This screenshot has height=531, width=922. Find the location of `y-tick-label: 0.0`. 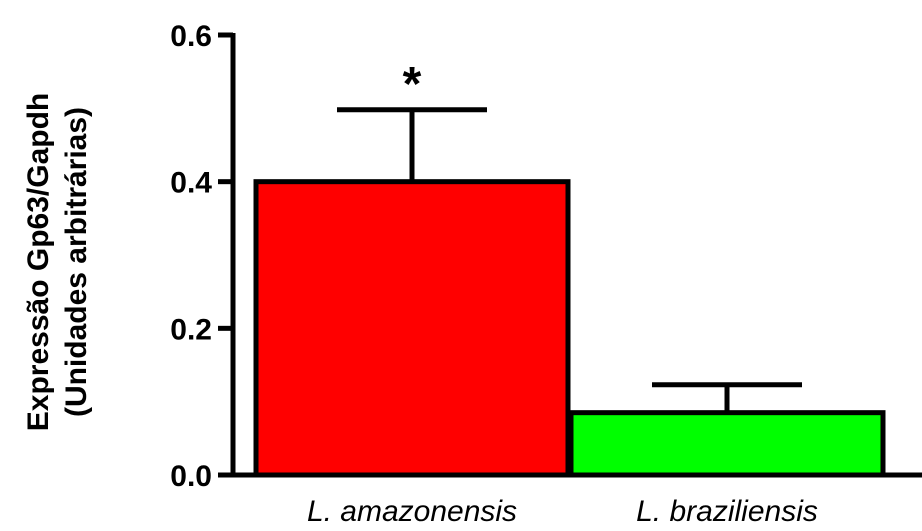

y-tick-label: 0.0 is located at coordinates (191, 476).